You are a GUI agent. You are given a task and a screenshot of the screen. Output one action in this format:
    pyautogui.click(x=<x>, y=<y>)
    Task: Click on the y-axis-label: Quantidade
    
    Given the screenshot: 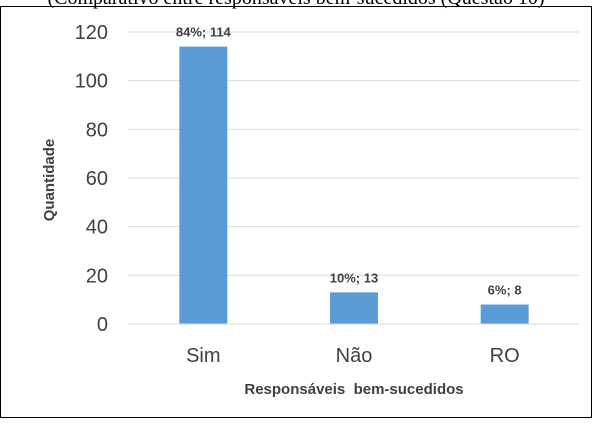 What is the action you would take?
    pyautogui.click(x=49, y=180)
    